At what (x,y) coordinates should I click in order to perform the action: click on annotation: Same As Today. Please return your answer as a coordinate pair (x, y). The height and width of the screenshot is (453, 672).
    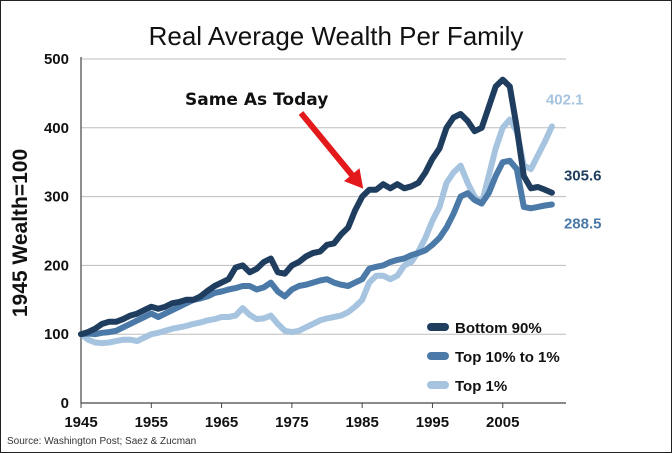
    Looking at the image, I should click on (274, 139).